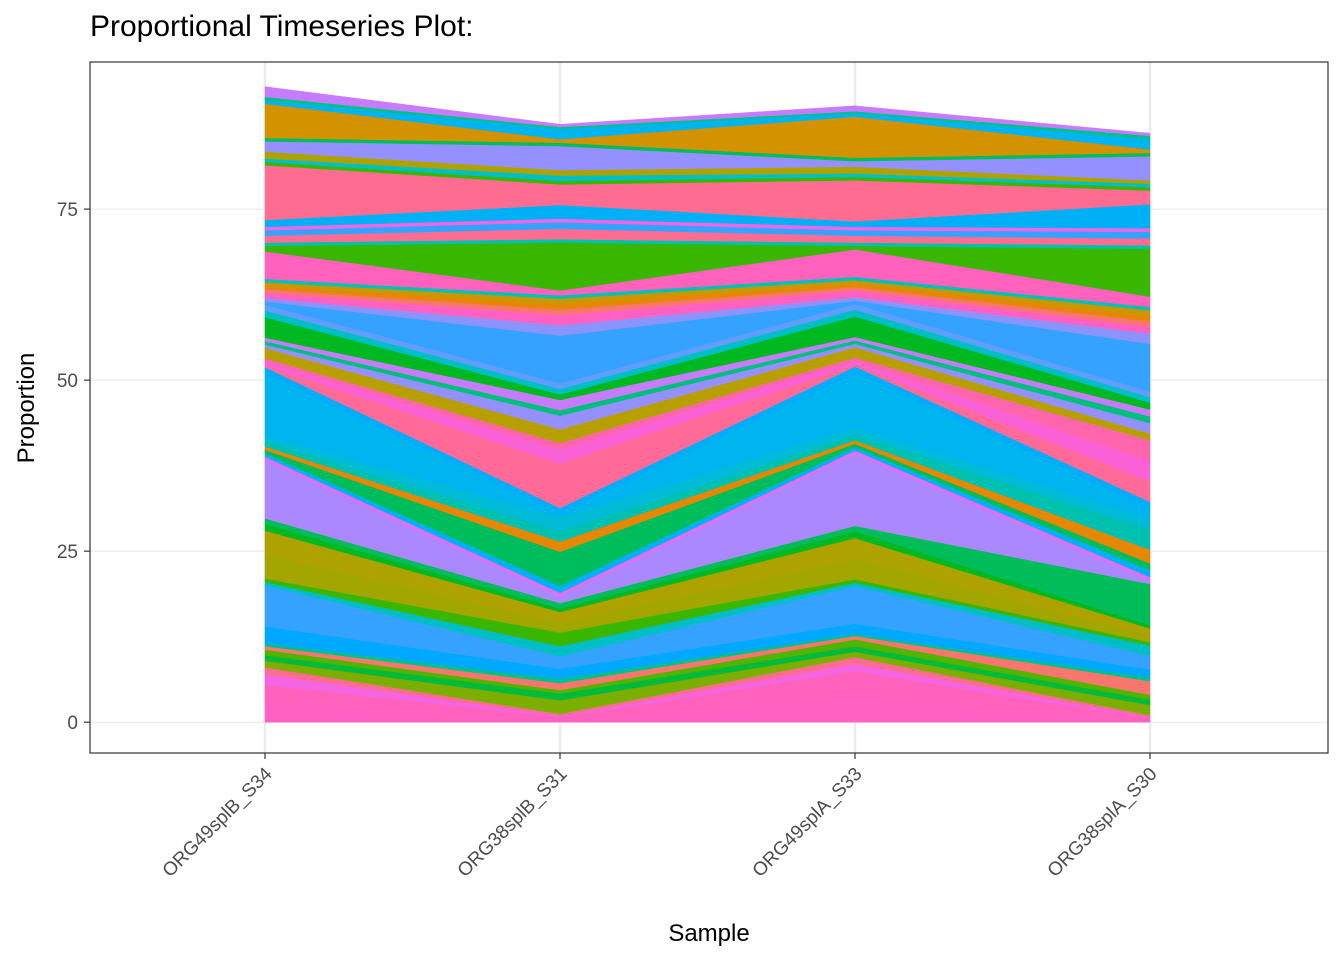 The image size is (1344, 960). I want to click on chart-title: Proportional Timeseries Plot:, so click(282, 26).